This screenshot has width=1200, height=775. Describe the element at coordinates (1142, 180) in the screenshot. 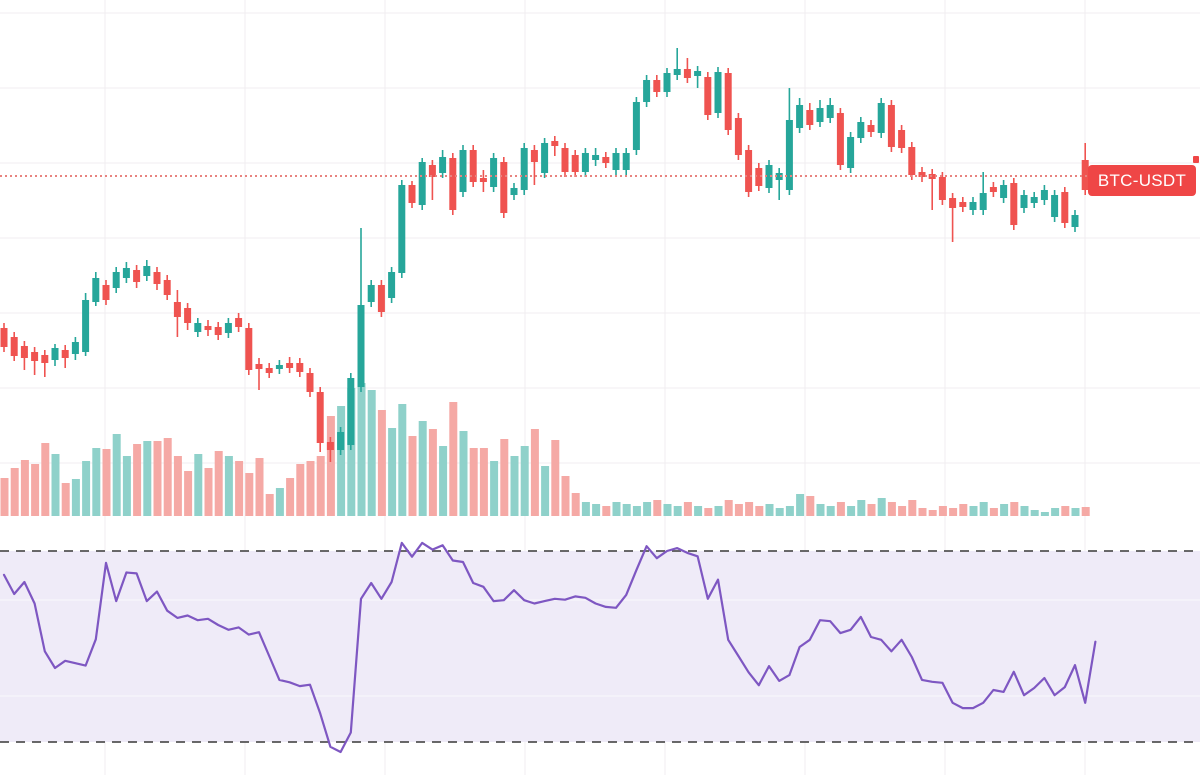

I see `last-price-badge: BTC-USDT` at that location.